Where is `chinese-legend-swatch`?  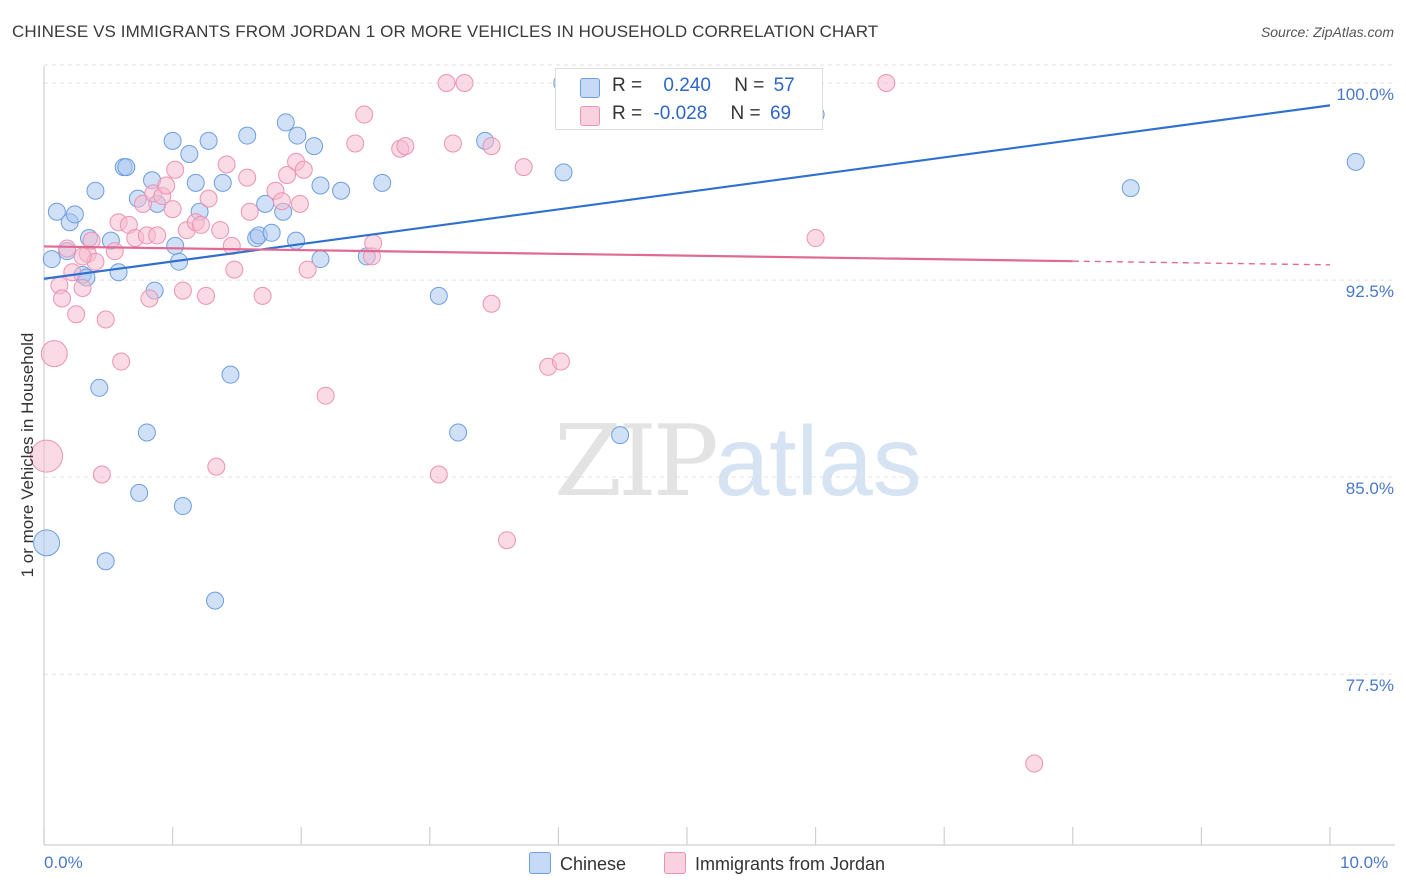
chinese-legend-swatch is located at coordinates (540, 863).